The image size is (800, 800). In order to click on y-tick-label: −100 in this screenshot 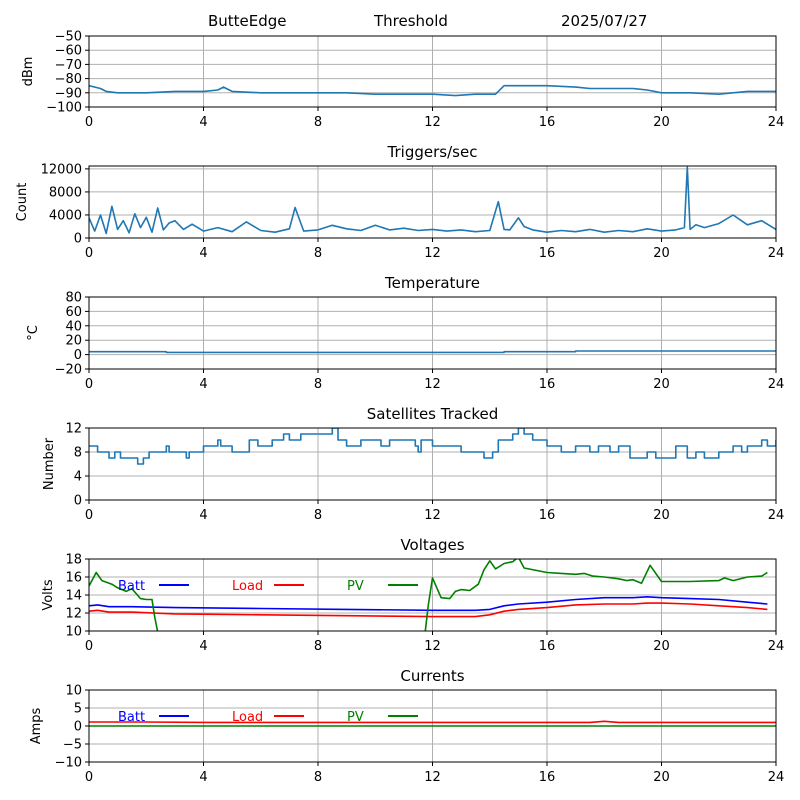, I will do `click(64, 108)`.